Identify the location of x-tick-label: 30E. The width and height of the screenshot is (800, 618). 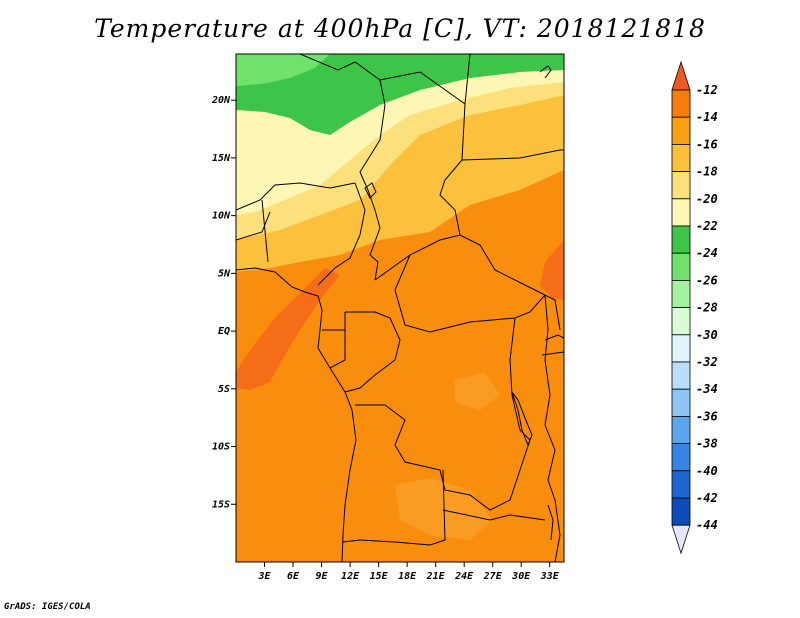
(521, 576).